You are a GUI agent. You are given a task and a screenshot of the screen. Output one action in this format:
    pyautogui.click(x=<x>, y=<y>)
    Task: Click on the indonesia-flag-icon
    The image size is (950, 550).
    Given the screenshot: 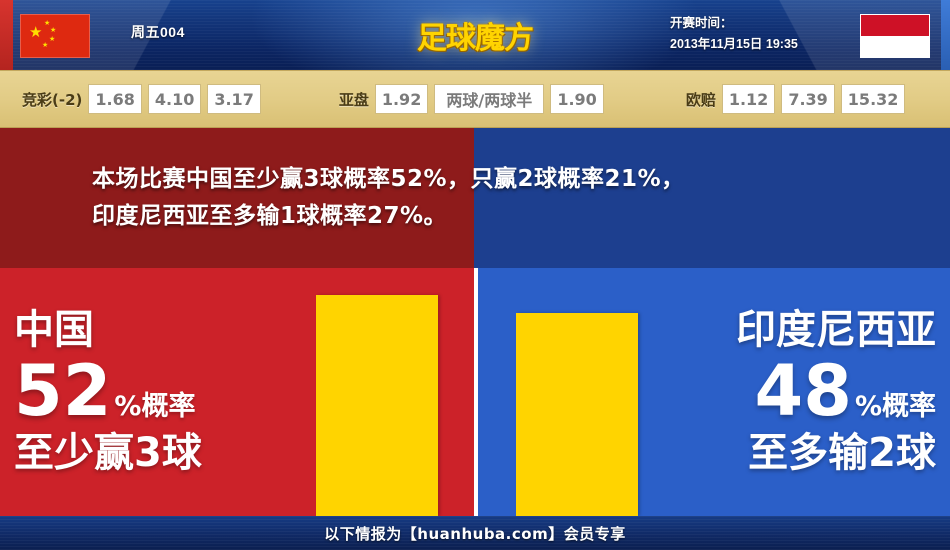 What is the action you would take?
    pyautogui.click(x=895, y=36)
    